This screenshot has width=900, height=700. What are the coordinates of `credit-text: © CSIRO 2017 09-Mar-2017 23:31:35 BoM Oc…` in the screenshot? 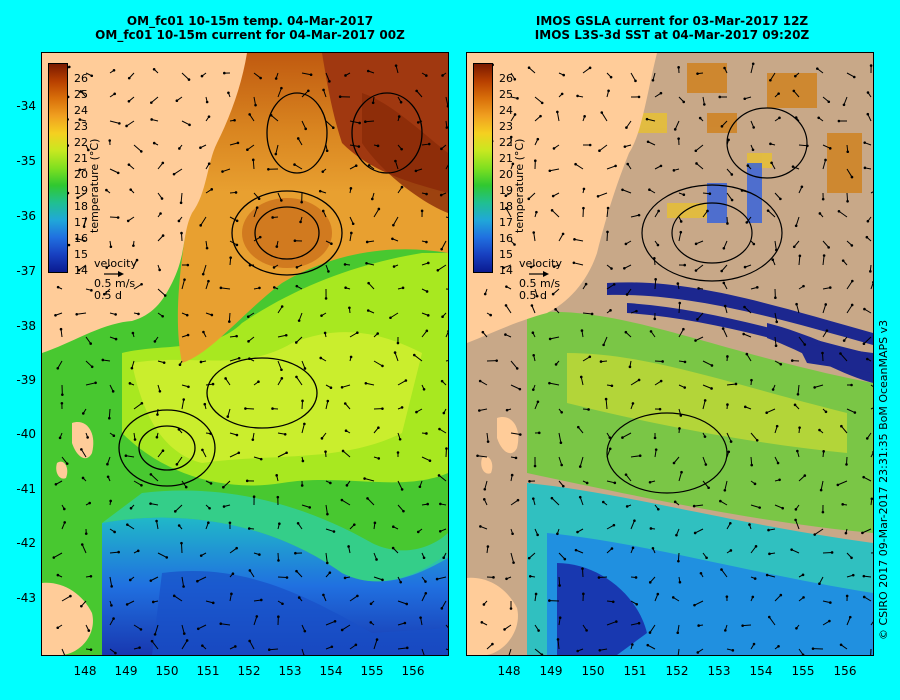 It's located at (883, 479).